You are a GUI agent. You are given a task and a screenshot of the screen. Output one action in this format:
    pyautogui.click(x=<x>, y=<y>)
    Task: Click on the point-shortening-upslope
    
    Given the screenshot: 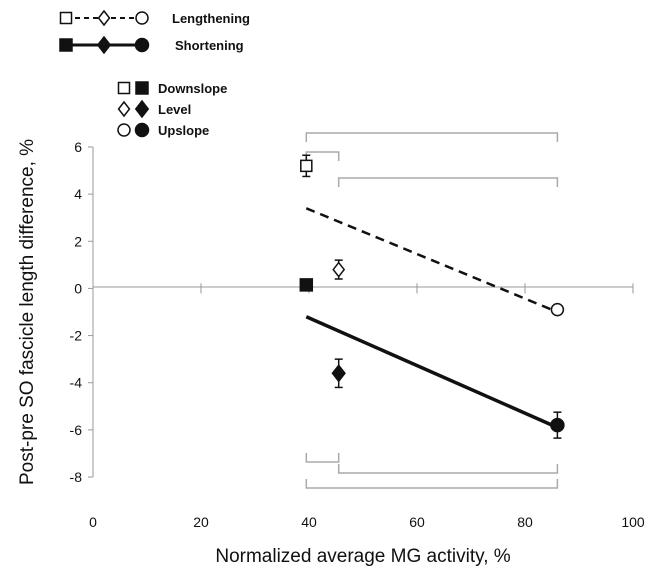 What is the action you would take?
    pyautogui.click(x=557, y=425)
    